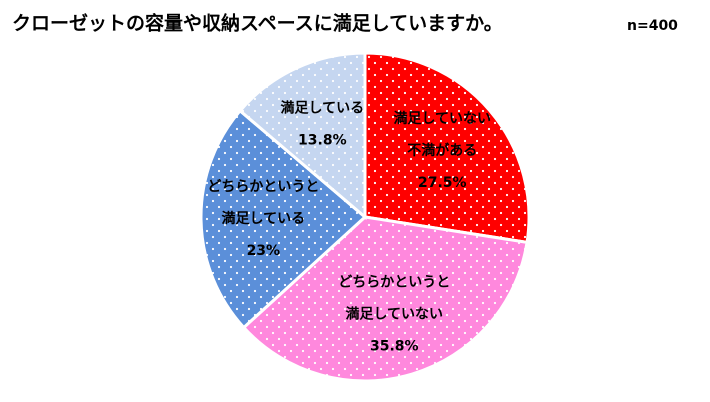  What do you see at coordinates (442, 150) in the screenshot?
I see `slice-label: 不満がある` at bounding box center [442, 150].